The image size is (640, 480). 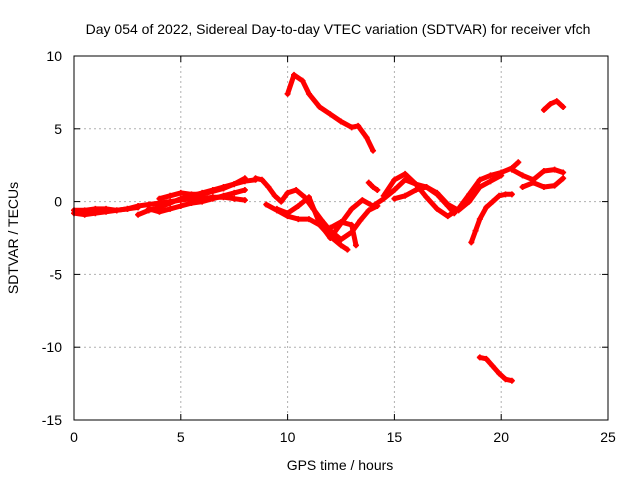 I want to click on x-tick-label: 15, so click(x=395, y=437).